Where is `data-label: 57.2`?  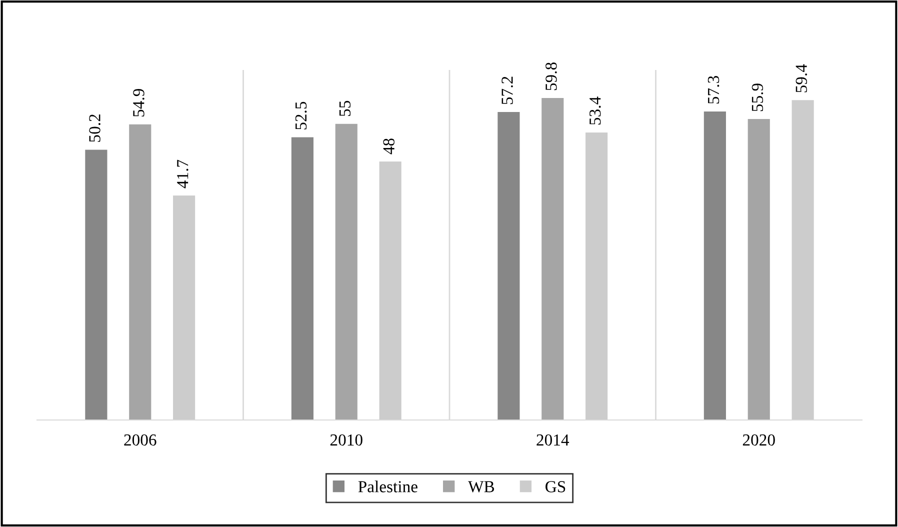
data-label: 57.2 is located at coordinates (507, 90).